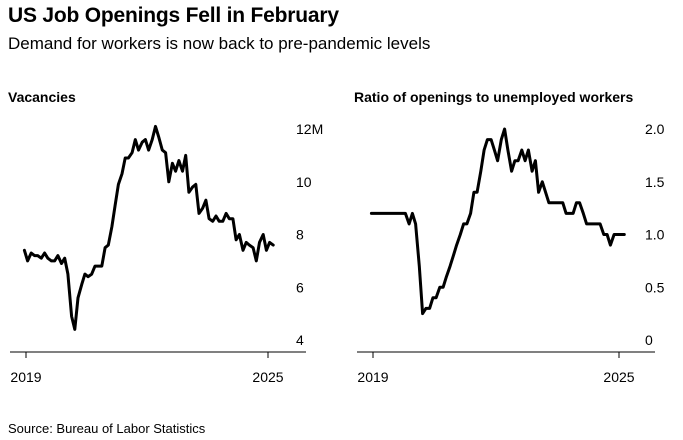 The image size is (683, 440). What do you see at coordinates (655, 287) in the screenshot?
I see `y-tick-label: 0.5` at bounding box center [655, 287].